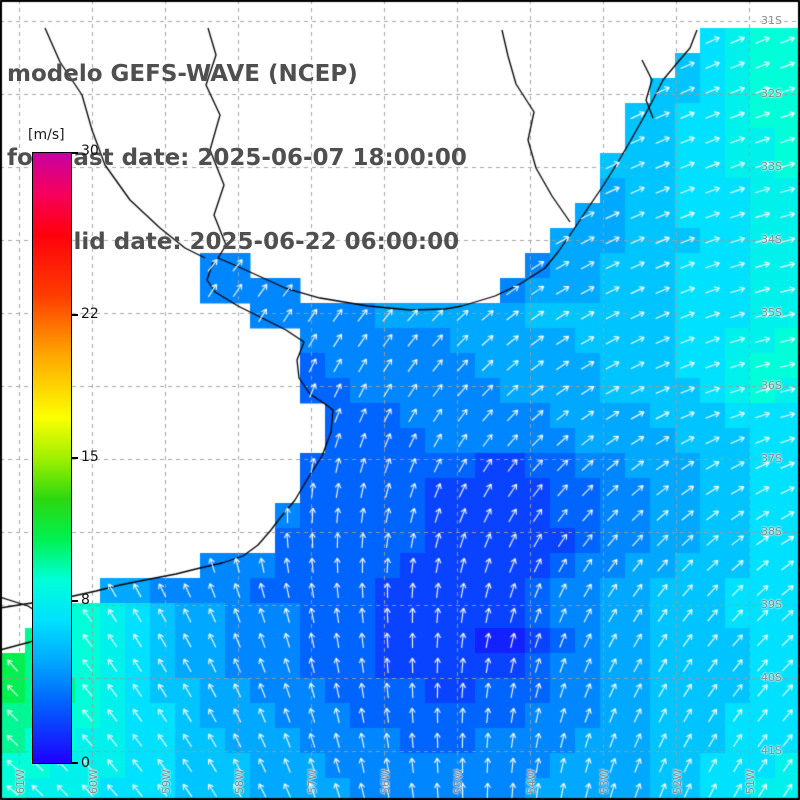  I want to click on lon-label: 56W, so click(385, 781).